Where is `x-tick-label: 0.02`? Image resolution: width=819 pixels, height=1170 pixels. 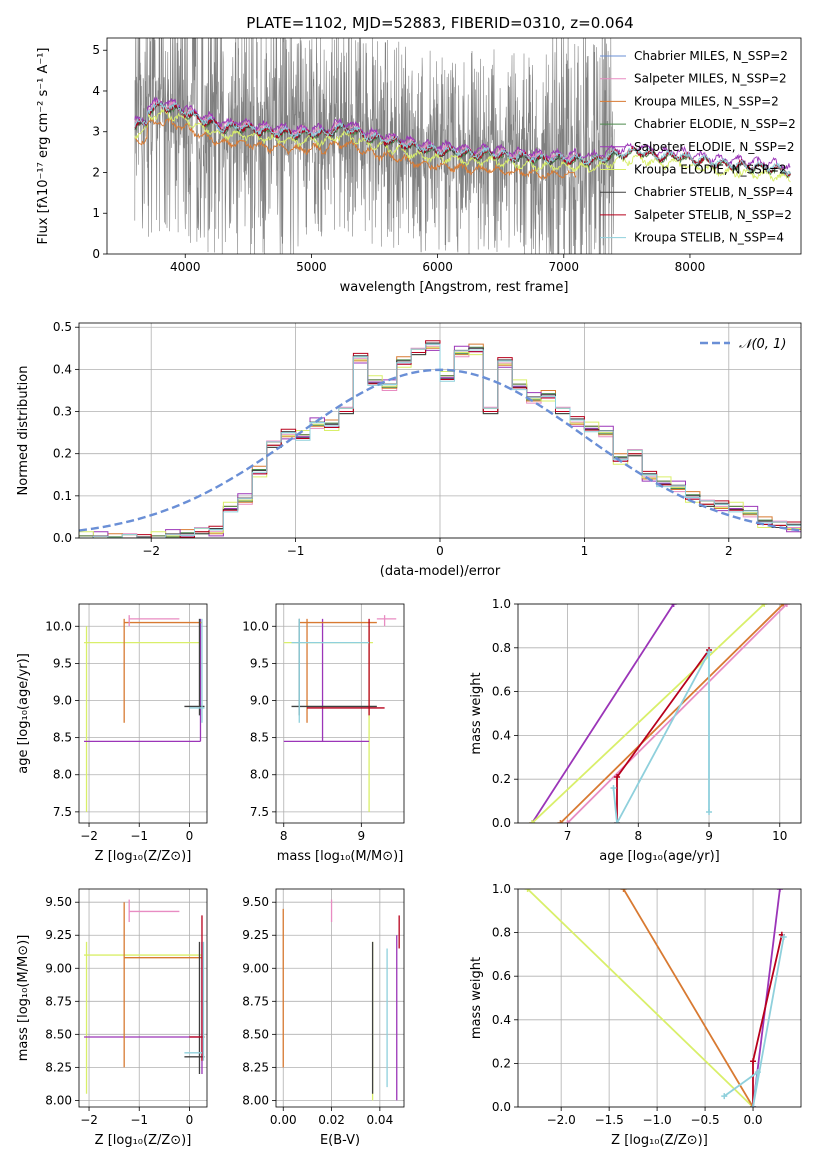 x-tick-label: 0.02 is located at coordinates (331, 1120).